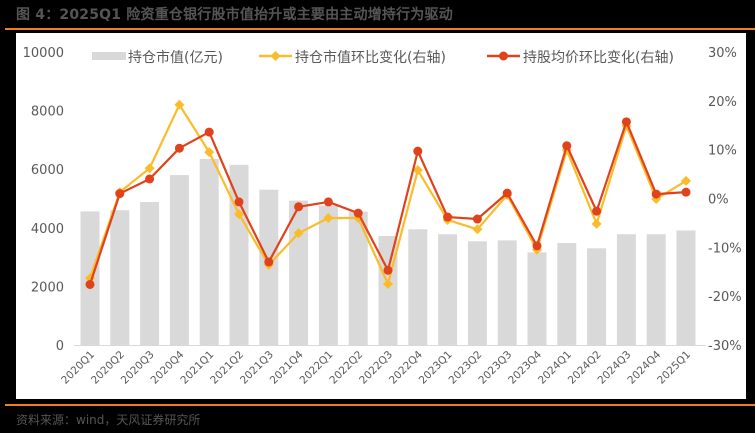  I want to click on left-axis-tick: 4000, so click(47, 229).